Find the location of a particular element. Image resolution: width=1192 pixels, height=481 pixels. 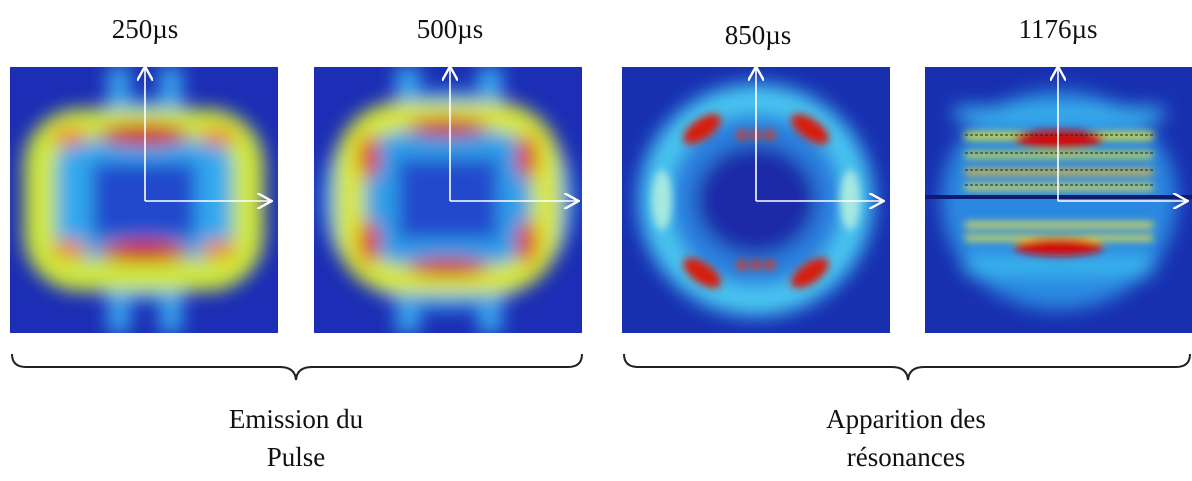

brace is located at coordinates (601, 367).